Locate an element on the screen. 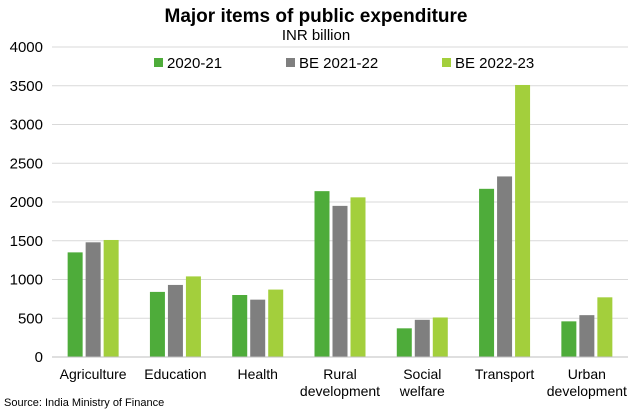  x-category-label: welfare is located at coordinates (422, 391).